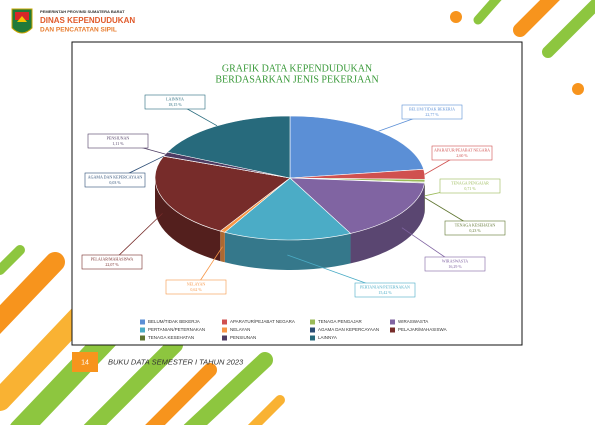 The width and height of the screenshot is (595, 430). What do you see at coordinates (118, 137) in the screenshot?
I see `callout-name: PENSIUNAN` at bounding box center [118, 137].